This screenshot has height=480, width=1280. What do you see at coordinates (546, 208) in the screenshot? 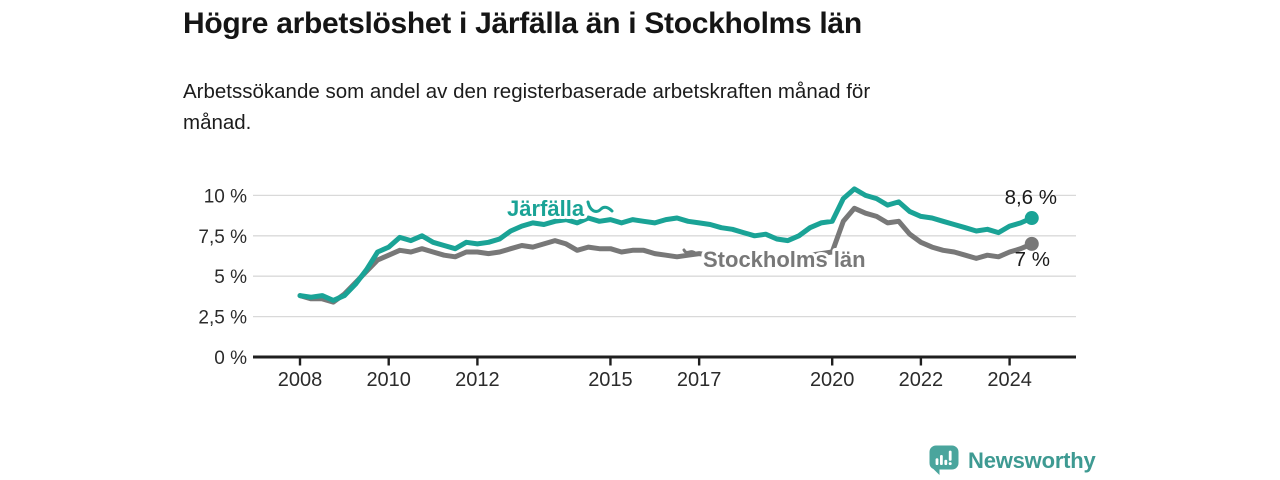
I see `series-label-jarfalla: Järfälla` at bounding box center [546, 208].